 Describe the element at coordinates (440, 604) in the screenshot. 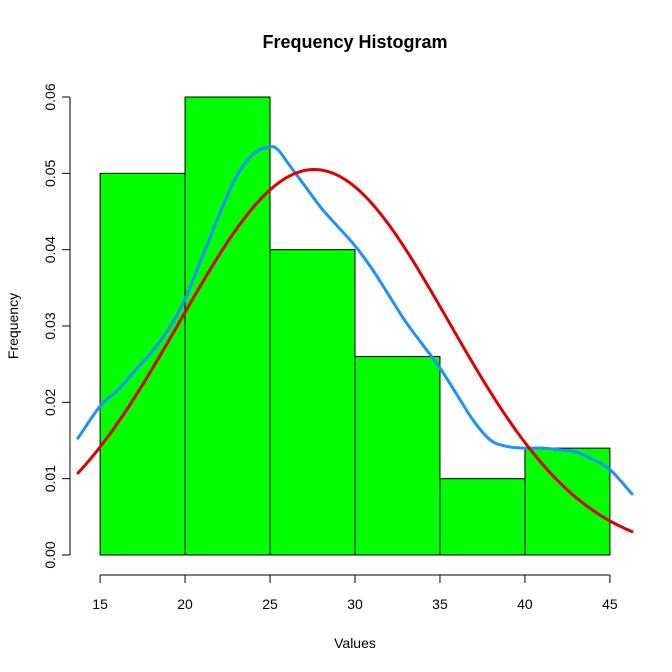

I see `x-tick-label: 35` at that location.